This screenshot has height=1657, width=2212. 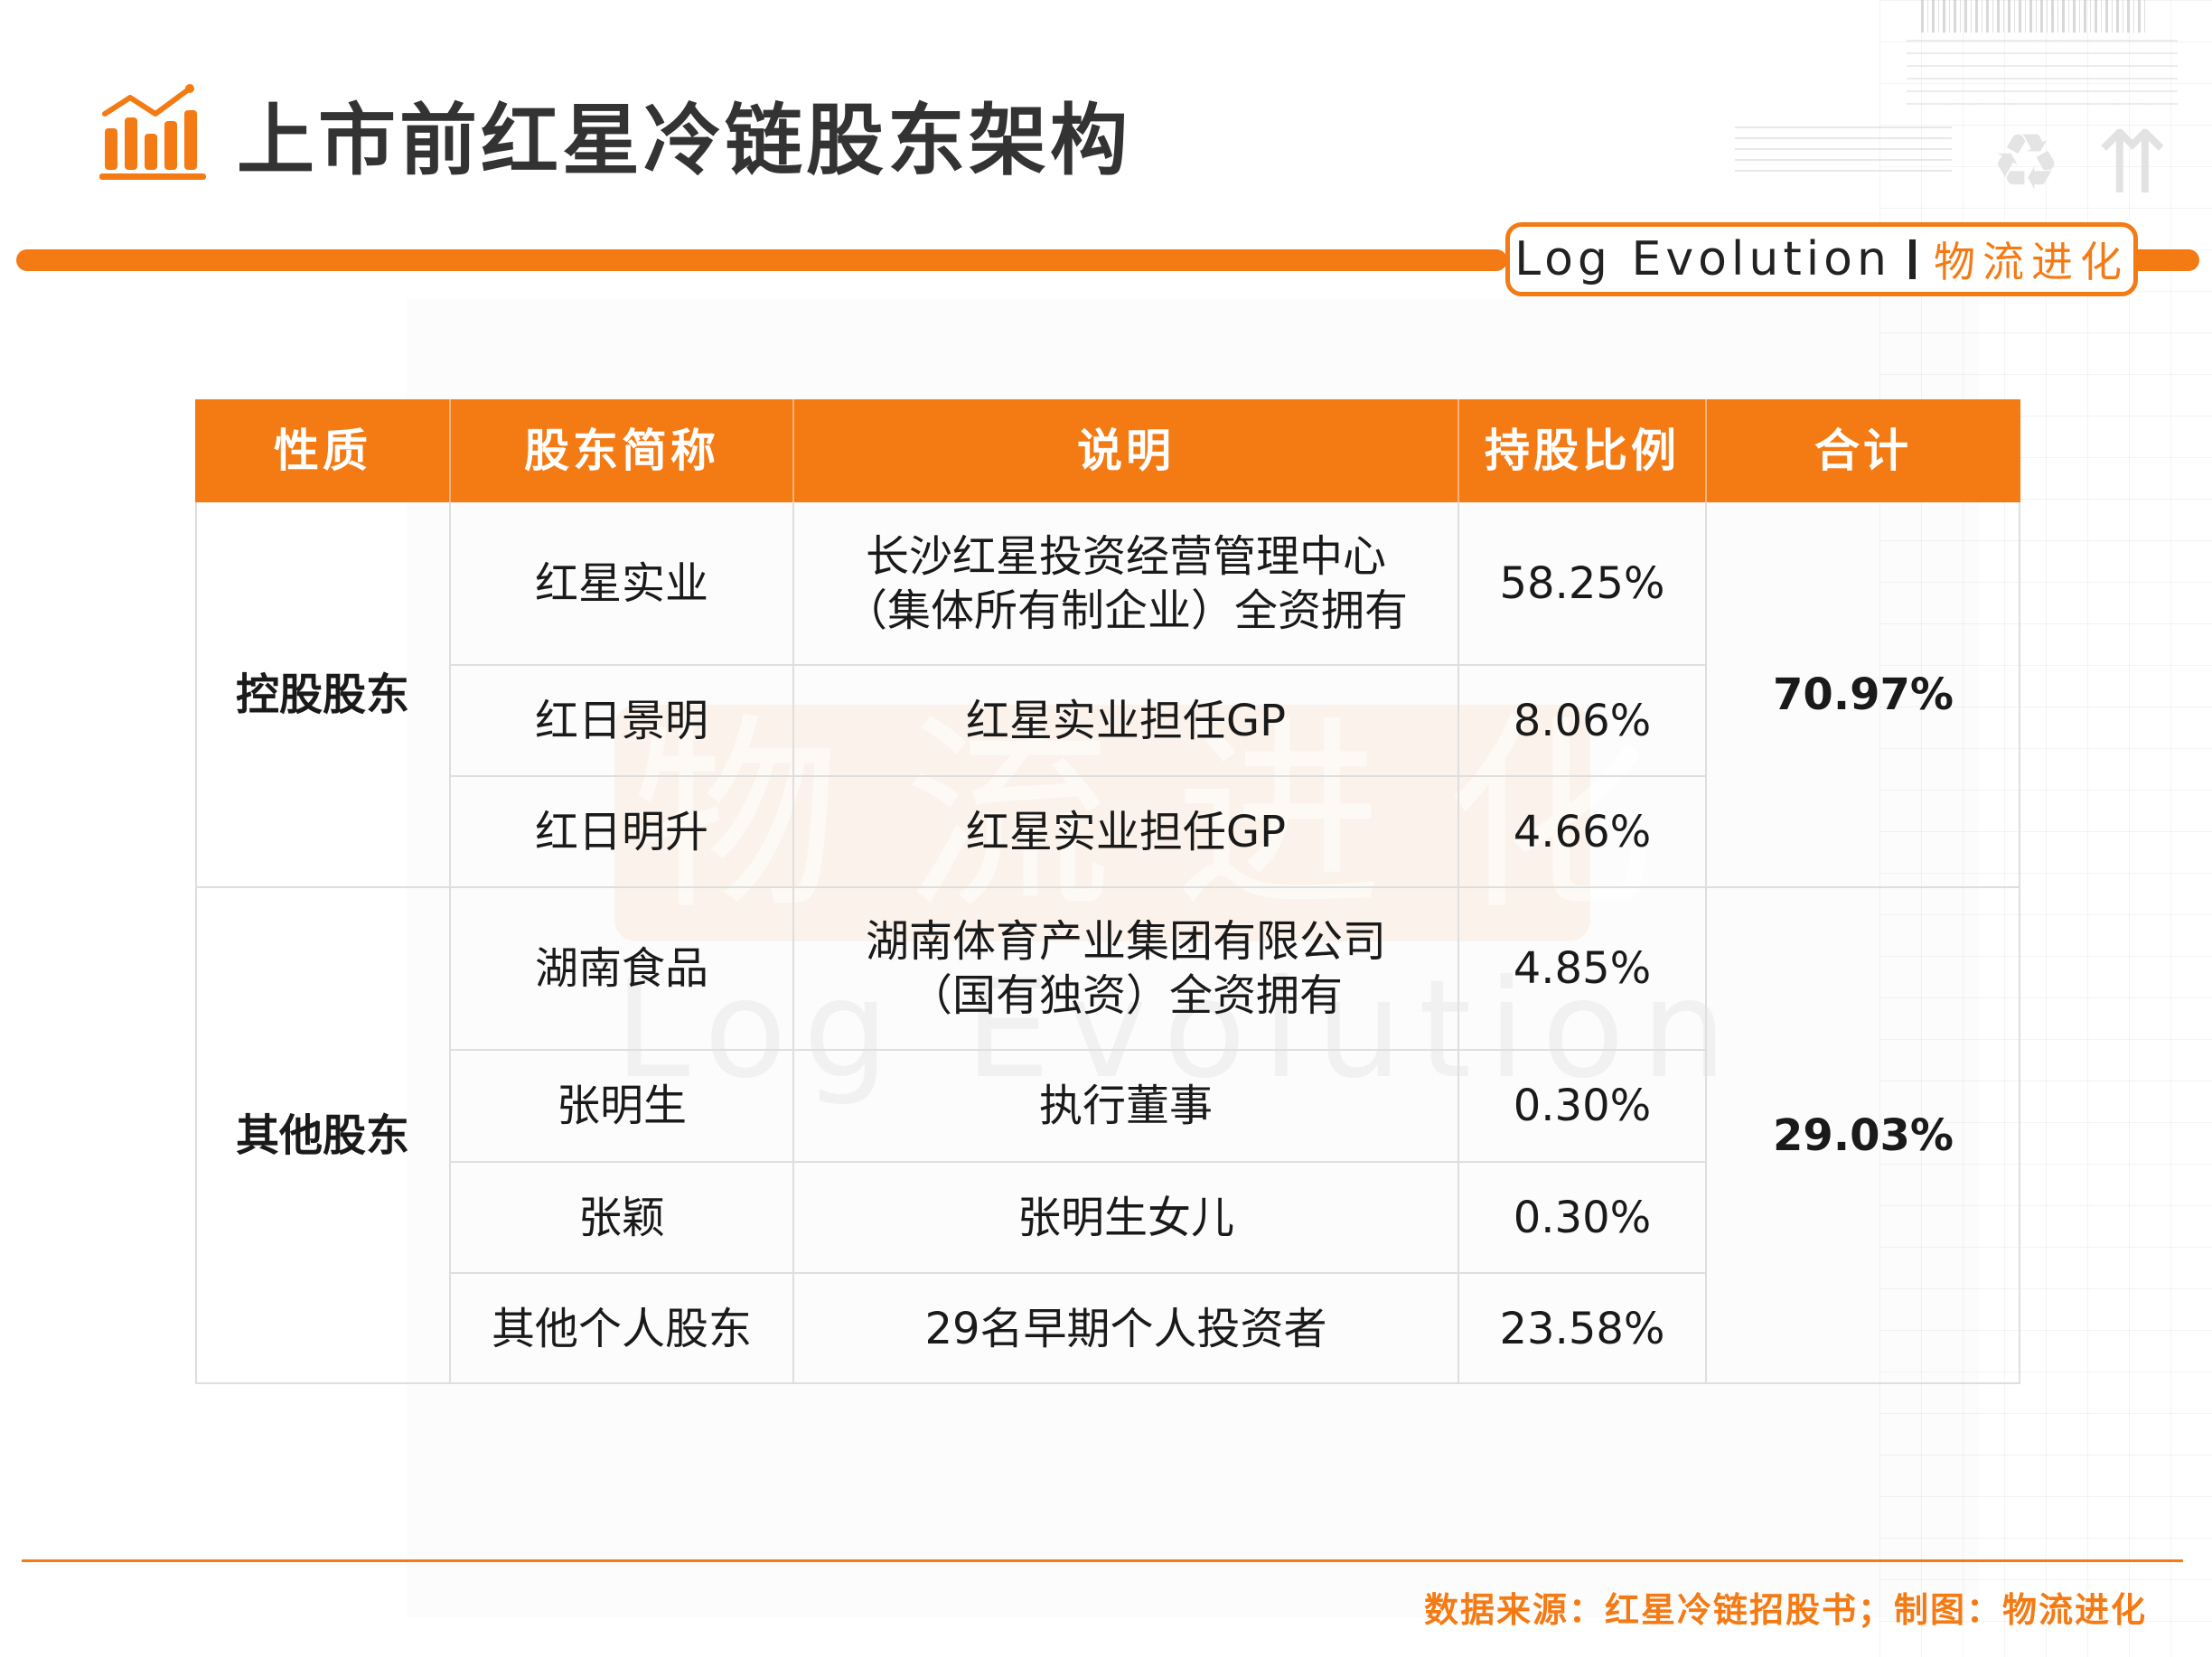 What do you see at coordinates (621, 1106) in the screenshot?
I see `shareholder-name: 张明生` at bounding box center [621, 1106].